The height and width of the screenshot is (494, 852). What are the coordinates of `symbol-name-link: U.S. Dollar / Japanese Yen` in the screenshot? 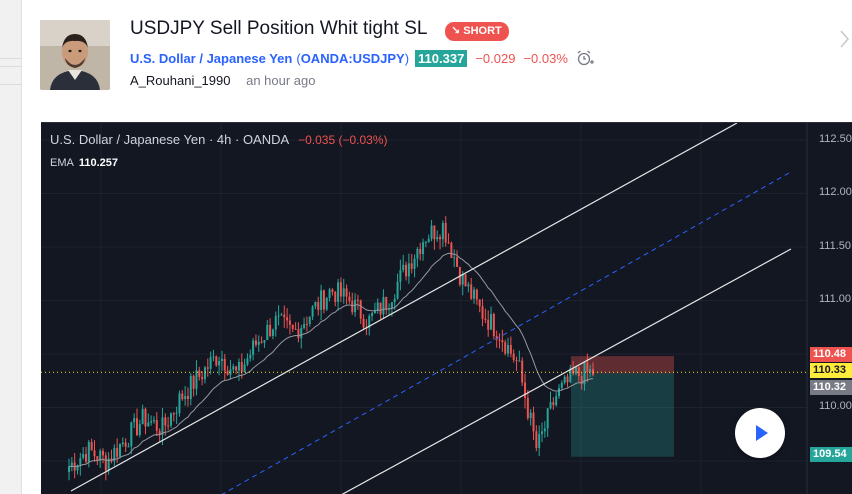 It's located at (211, 58).